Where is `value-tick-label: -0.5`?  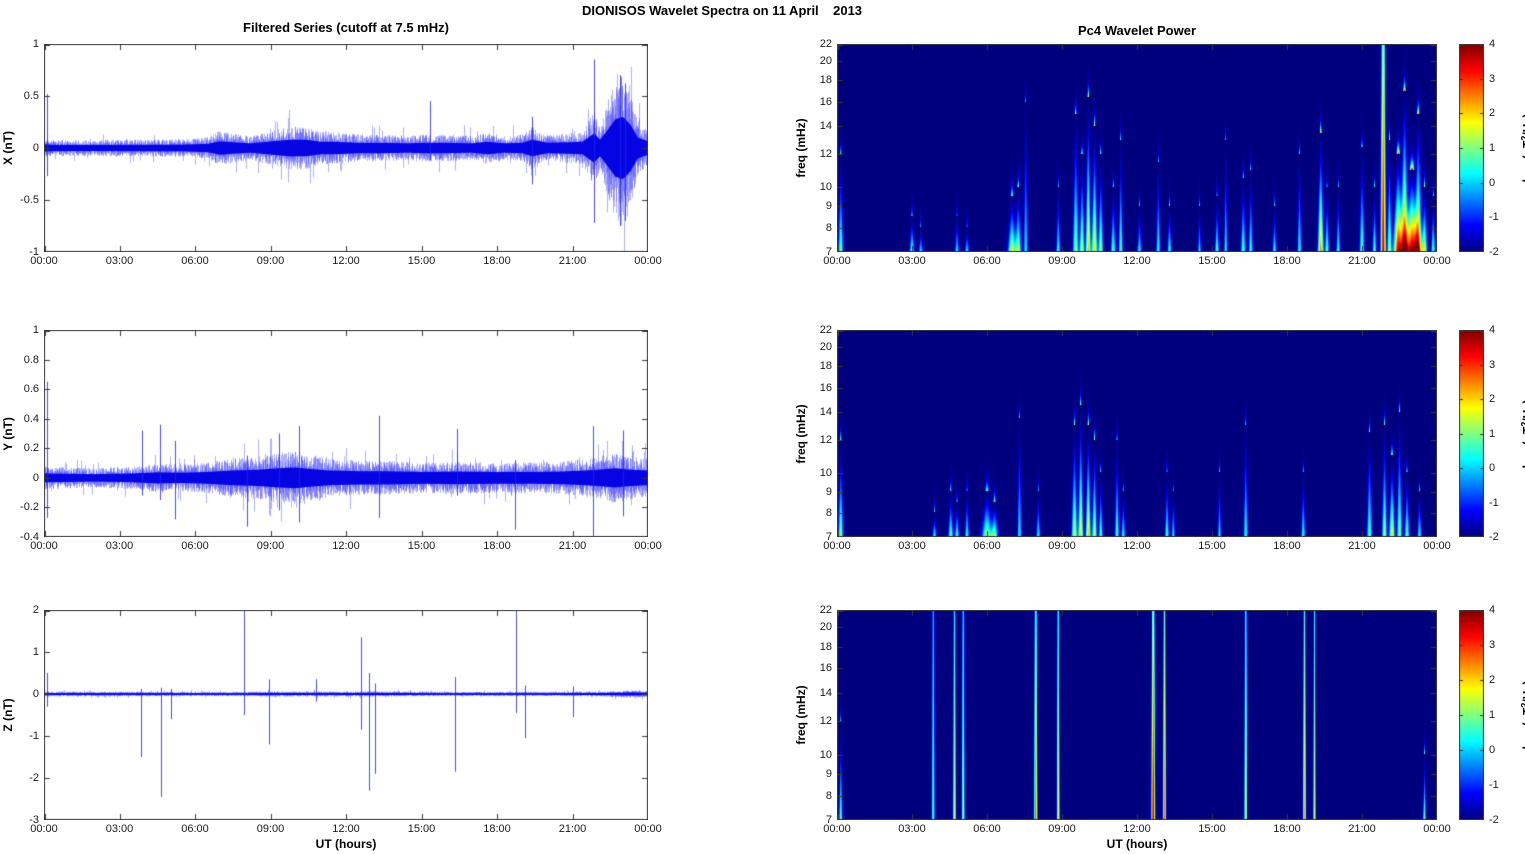 value-tick-label: -0.5 is located at coordinates (29, 200).